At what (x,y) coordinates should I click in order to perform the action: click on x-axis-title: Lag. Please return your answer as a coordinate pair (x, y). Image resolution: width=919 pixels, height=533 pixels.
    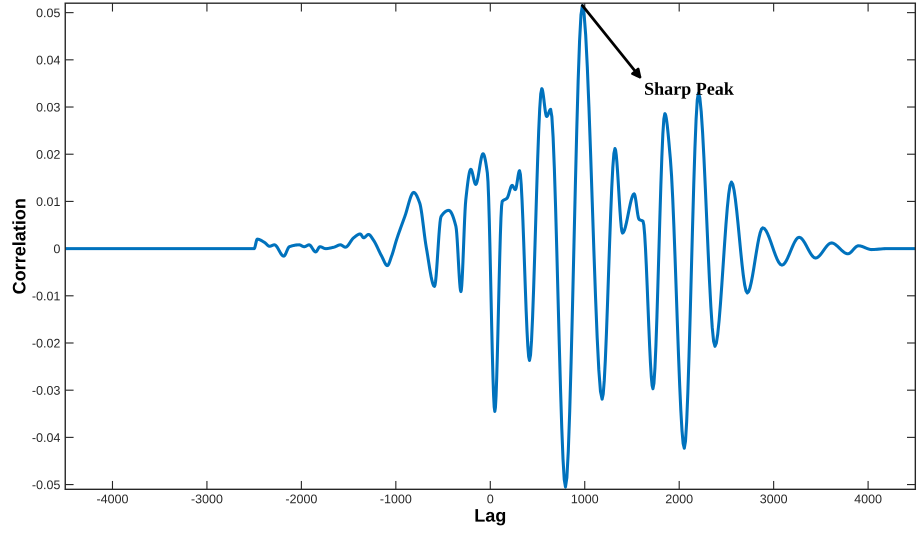
    Looking at the image, I should click on (490, 517).